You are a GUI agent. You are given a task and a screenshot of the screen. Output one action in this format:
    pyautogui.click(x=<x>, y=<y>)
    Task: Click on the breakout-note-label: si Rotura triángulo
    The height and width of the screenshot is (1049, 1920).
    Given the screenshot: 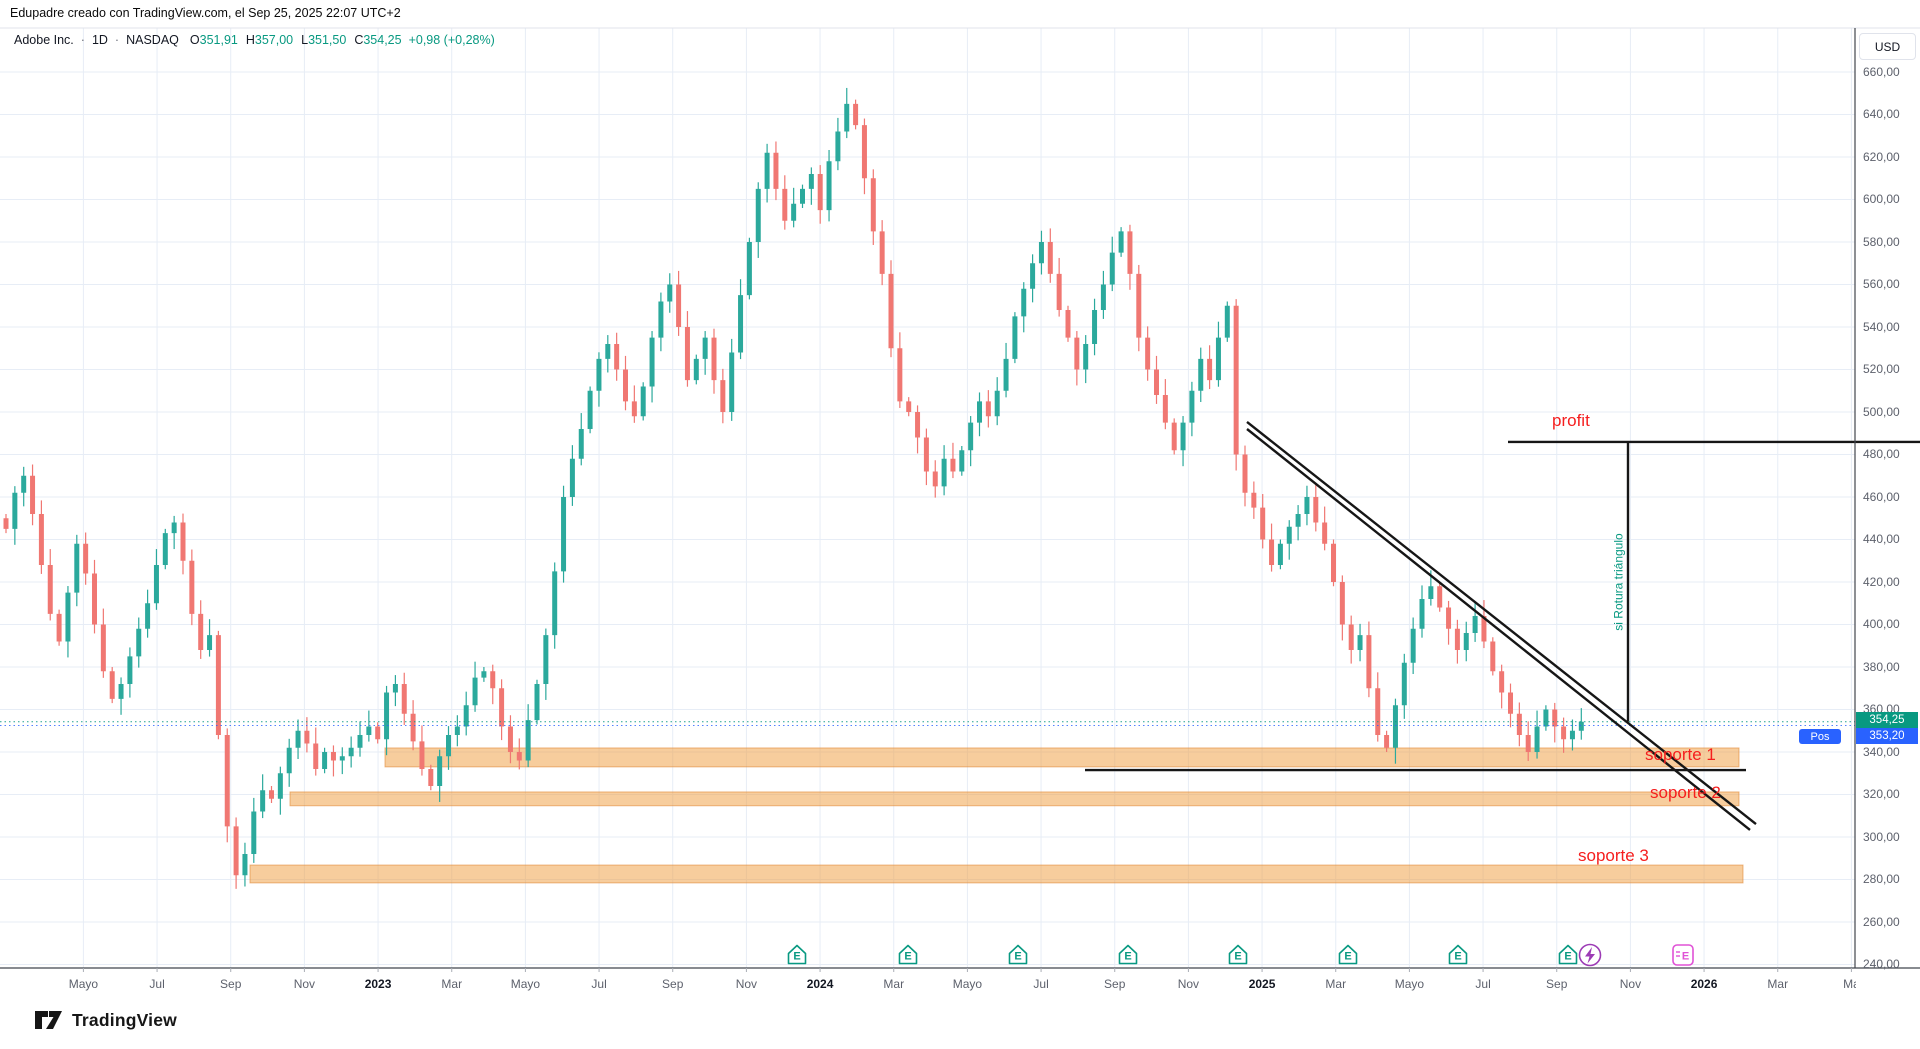 What is the action you would take?
    pyautogui.click(x=1618, y=582)
    